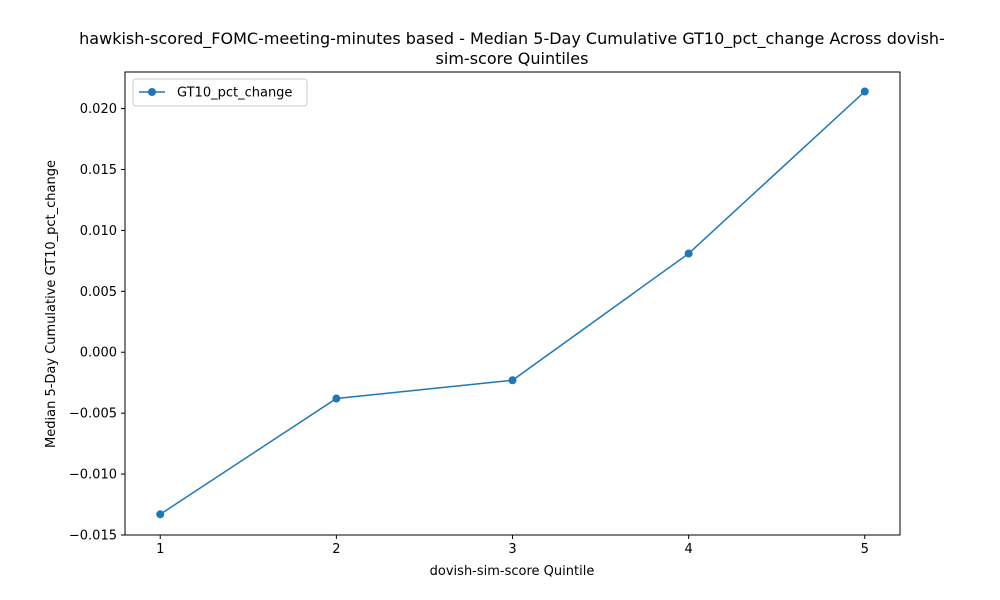 Image resolution: width=1000 pixels, height=600 pixels. What do you see at coordinates (234, 93) in the screenshot?
I see `legend-label: GT10_pct_change` at bounding box center [234, 93].